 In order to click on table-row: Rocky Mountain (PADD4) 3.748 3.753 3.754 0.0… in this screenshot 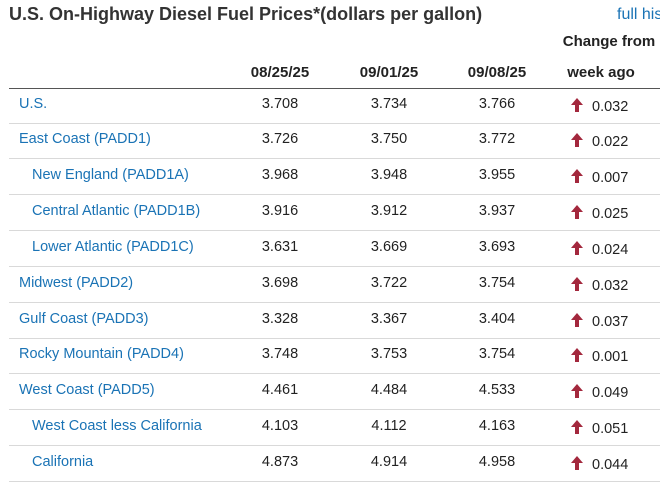, I will do `click(334, 356)`.